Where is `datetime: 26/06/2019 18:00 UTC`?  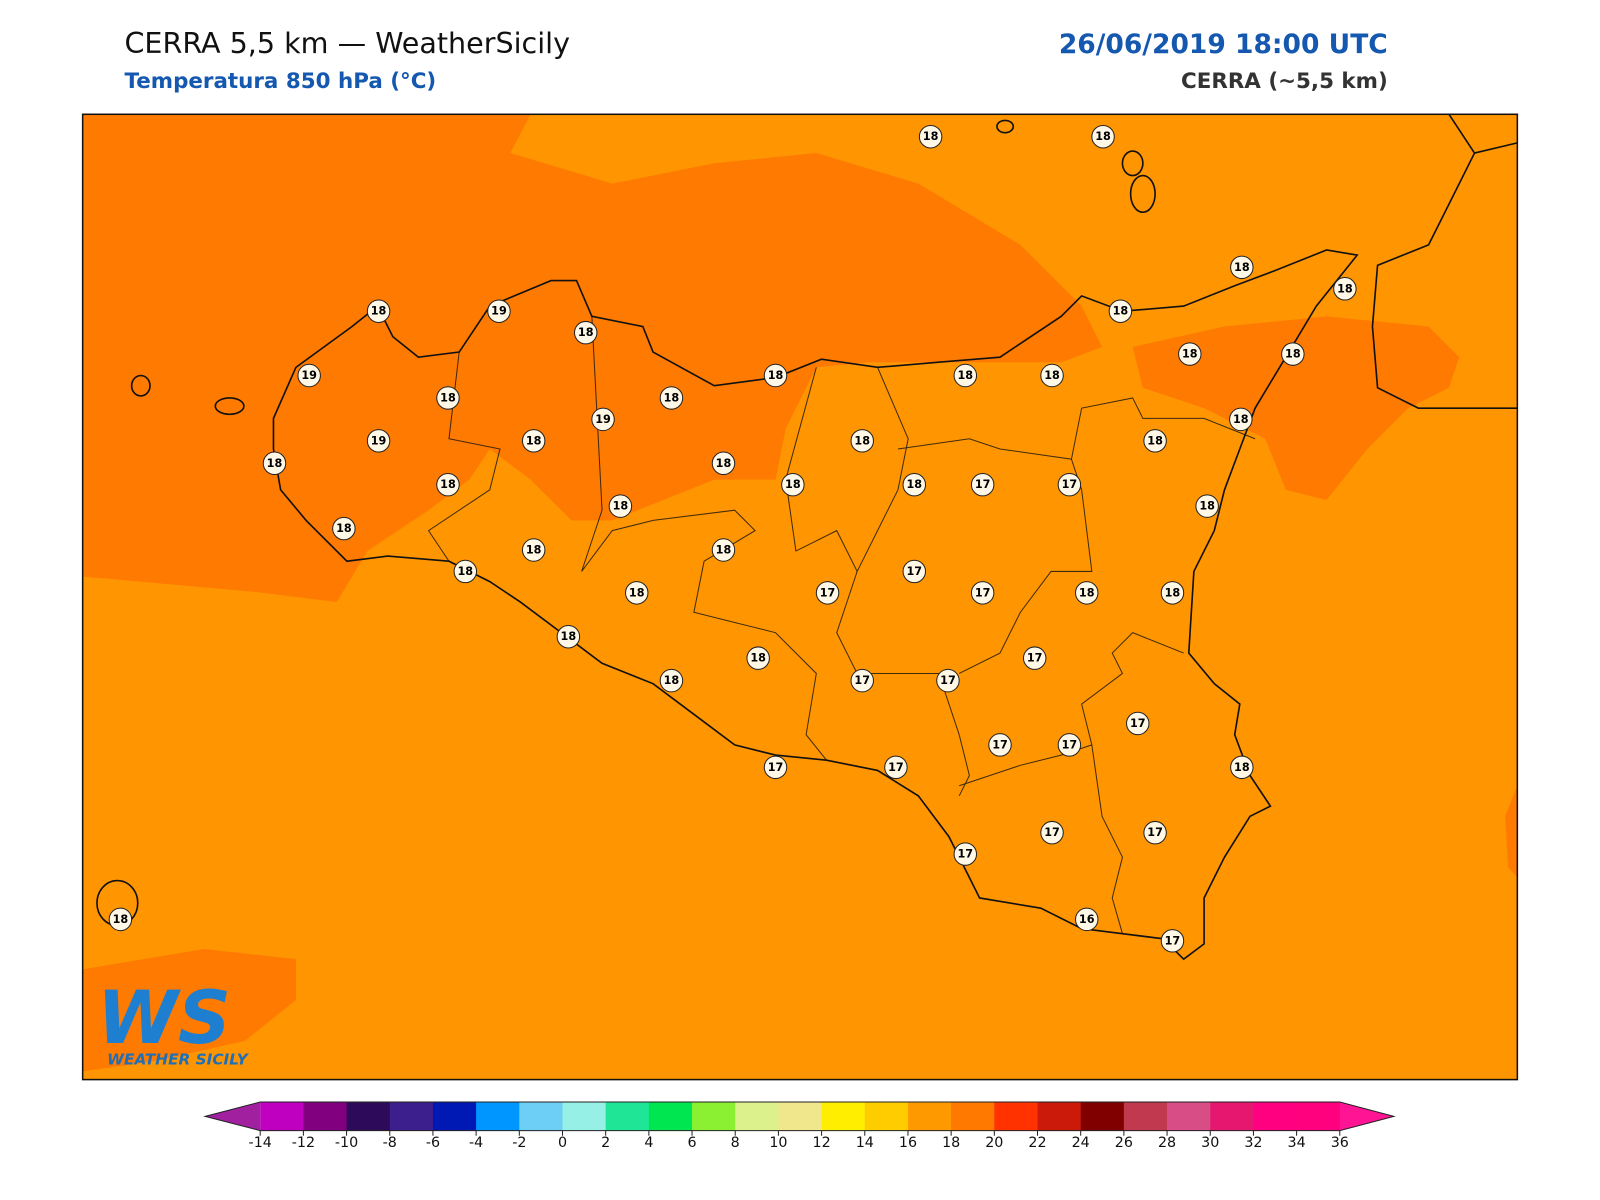
datetime: 26/06/2019 18:00 UTC is located at coordinates (1223, 44).